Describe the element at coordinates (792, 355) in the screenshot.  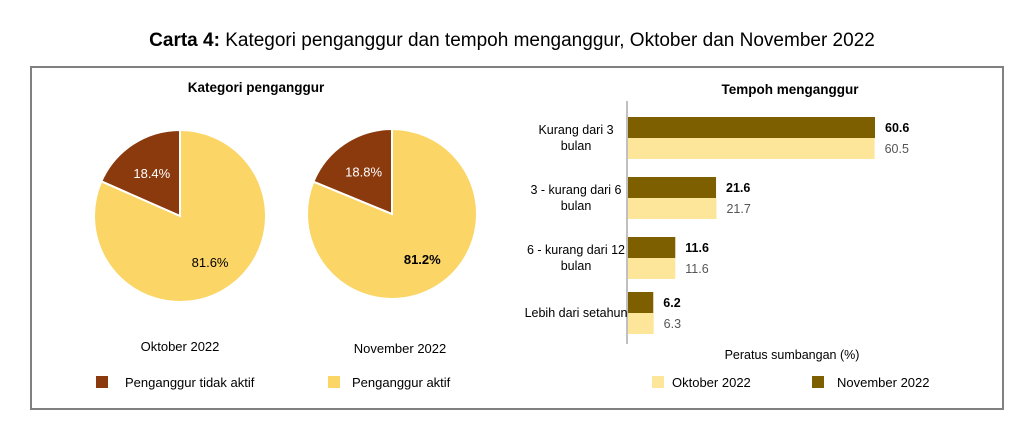
I see `bar-x-axis-label: Peratus sumbangan (%)` at that location.